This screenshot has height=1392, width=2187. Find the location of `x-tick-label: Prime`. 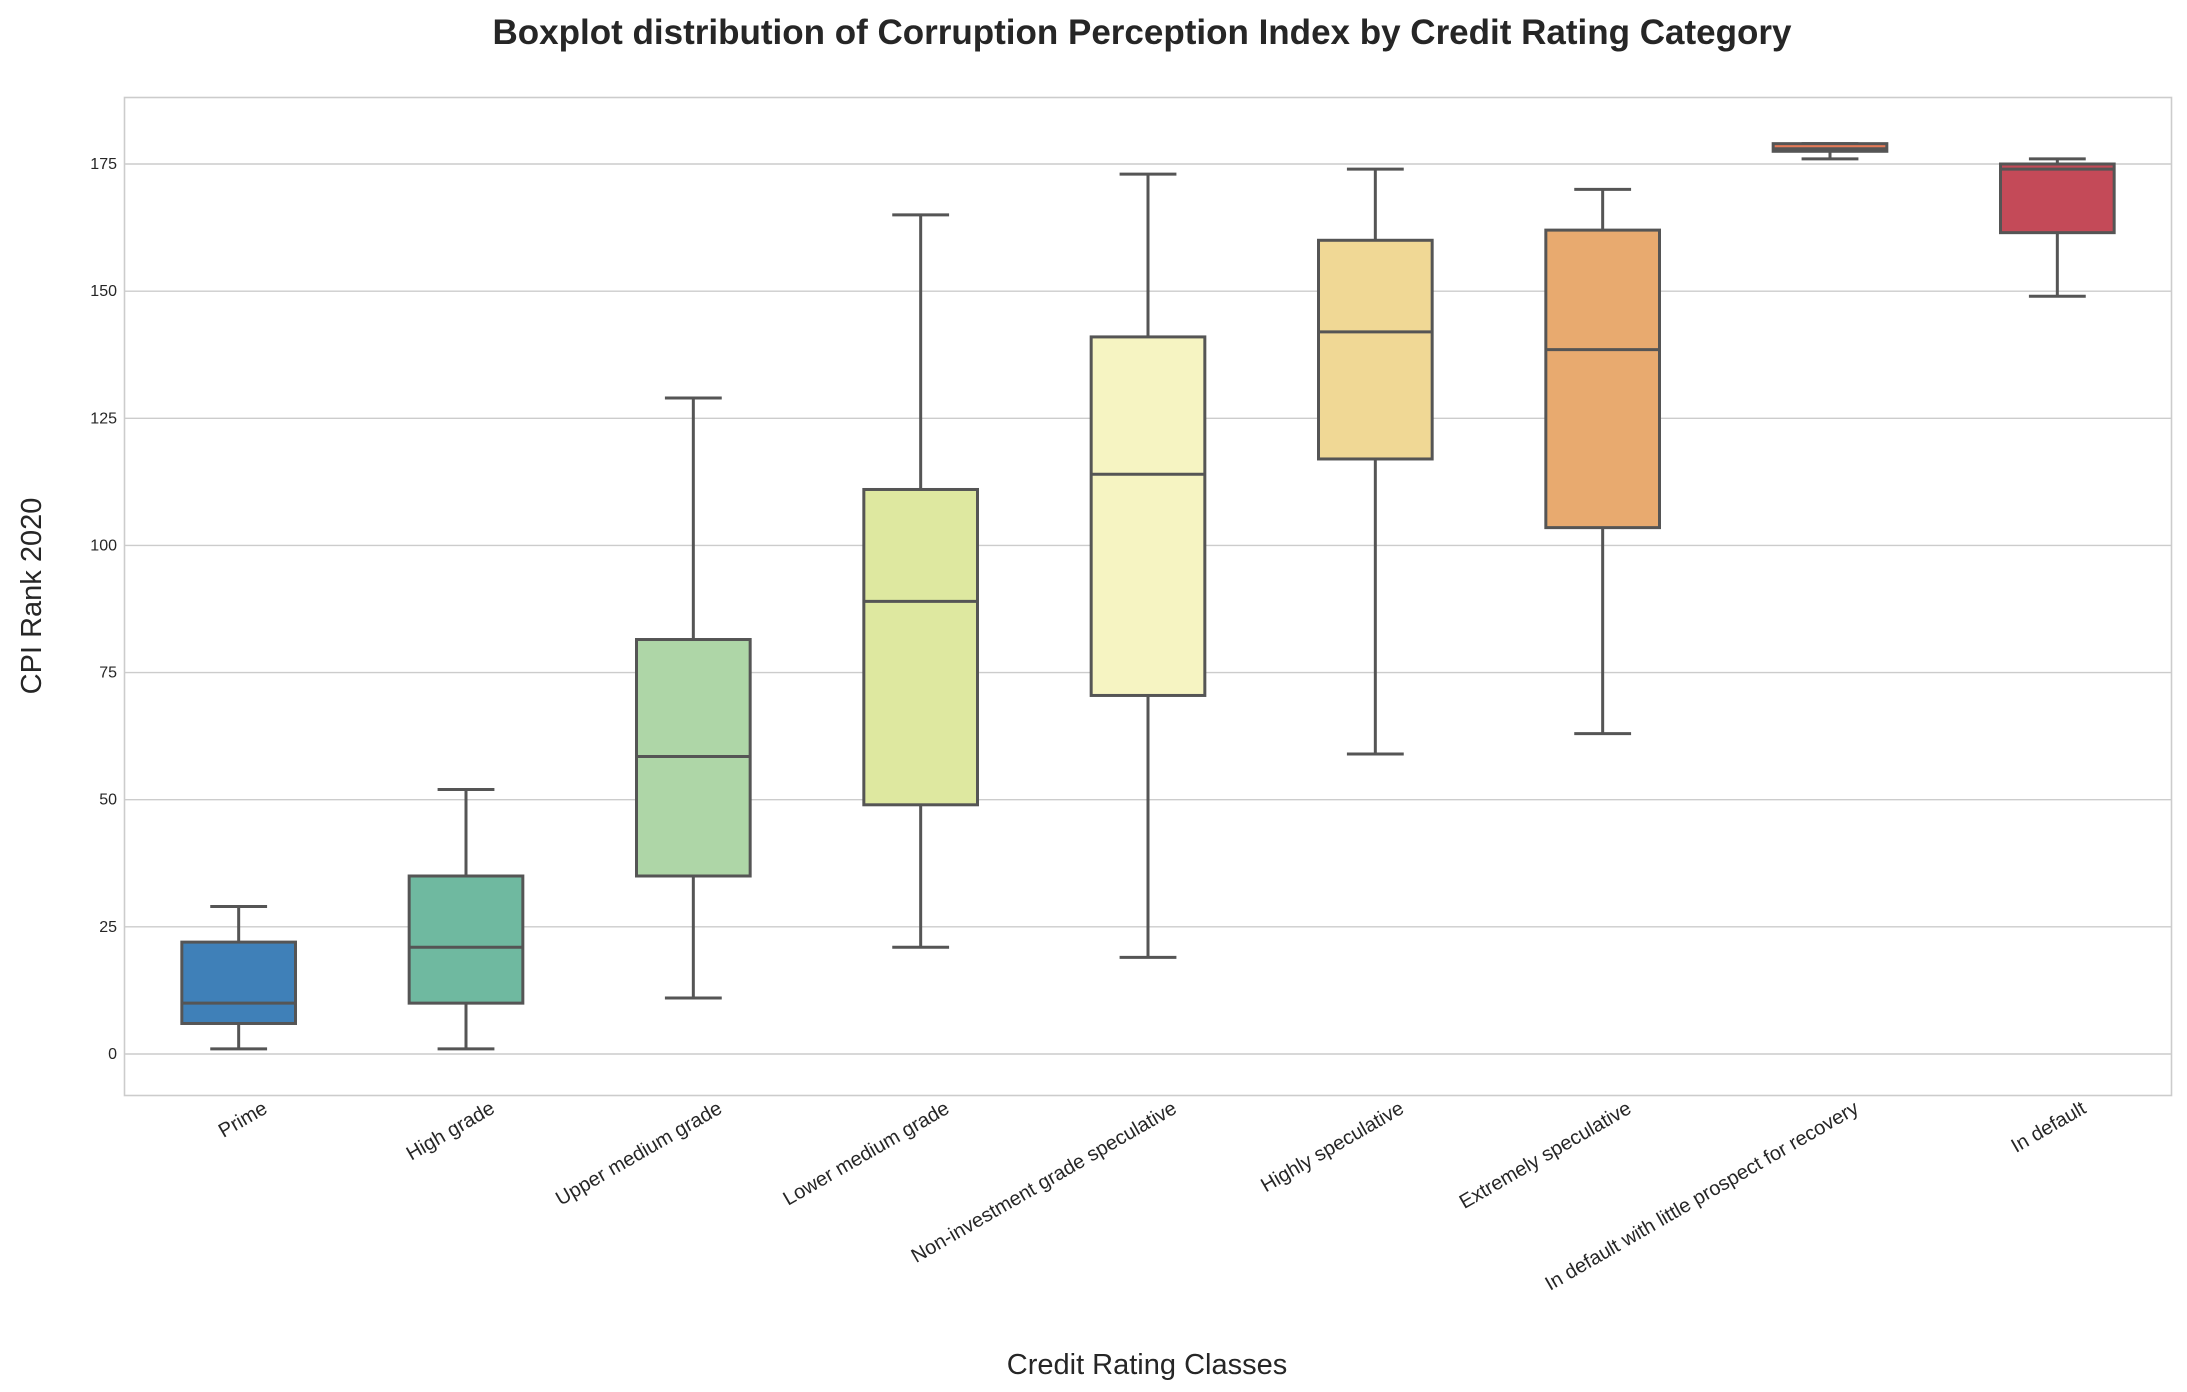

x-tick-label: Prime is located at coordinates (243, 1119).